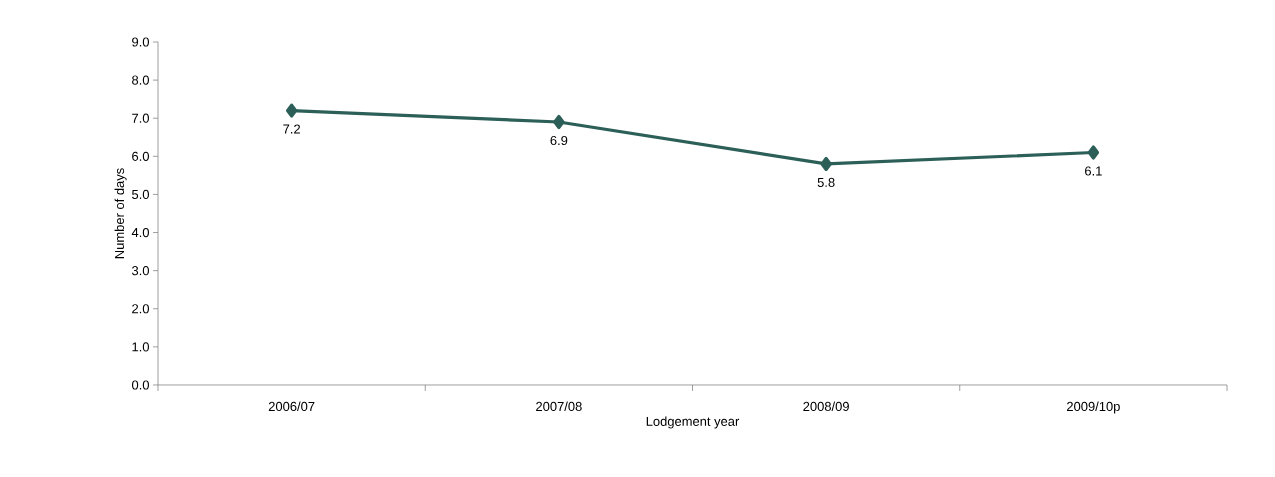  I want to click on y-tick-label: 5.0, so click(140, 194).